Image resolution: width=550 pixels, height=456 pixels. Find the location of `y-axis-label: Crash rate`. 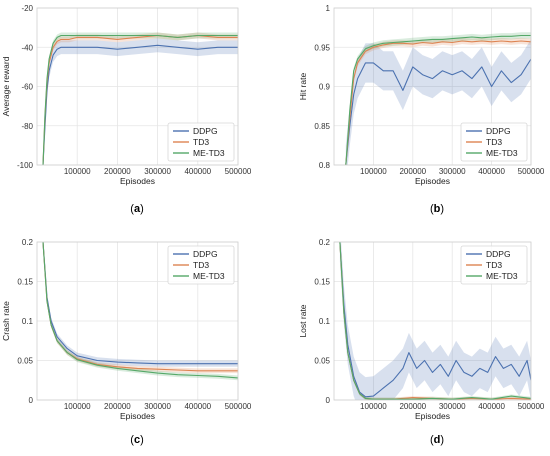

y-axis-label: Crash rate is located at coordinates (6, 321).